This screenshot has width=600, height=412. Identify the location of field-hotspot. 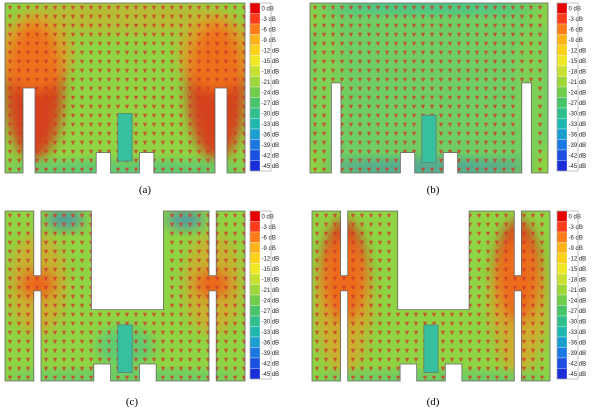
(429, 8).